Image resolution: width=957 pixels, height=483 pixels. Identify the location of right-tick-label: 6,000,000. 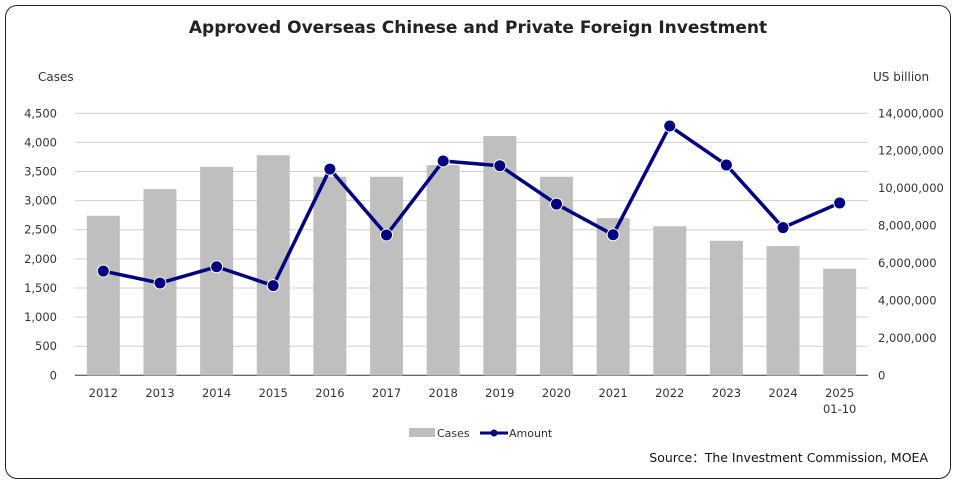
(907, 263).